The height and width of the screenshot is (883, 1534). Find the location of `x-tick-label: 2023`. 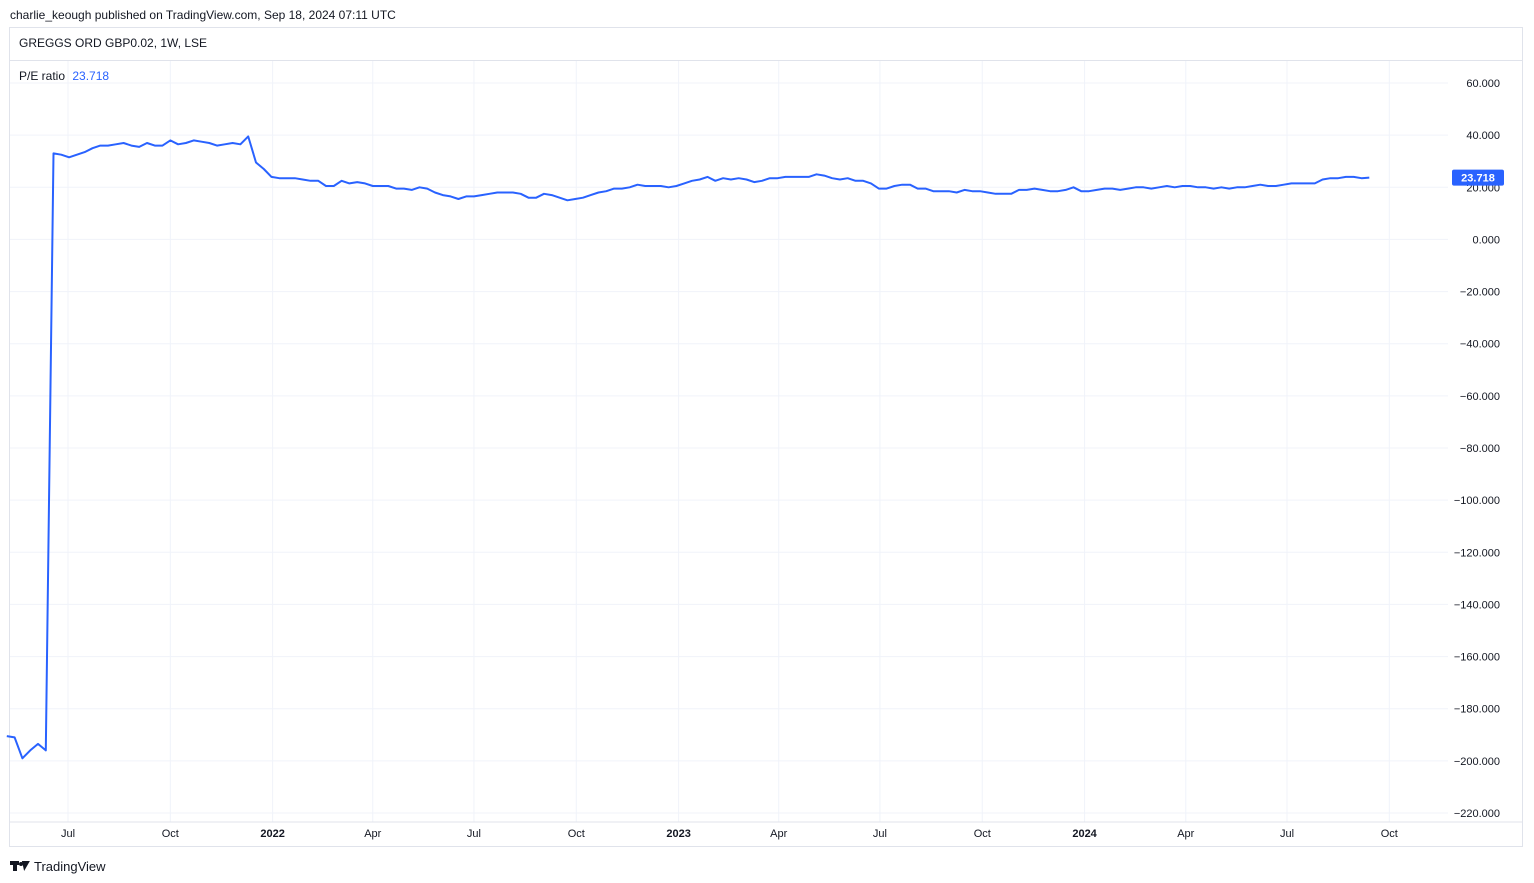

x-tick-label: 2023 is located at coordinates (678, 834).